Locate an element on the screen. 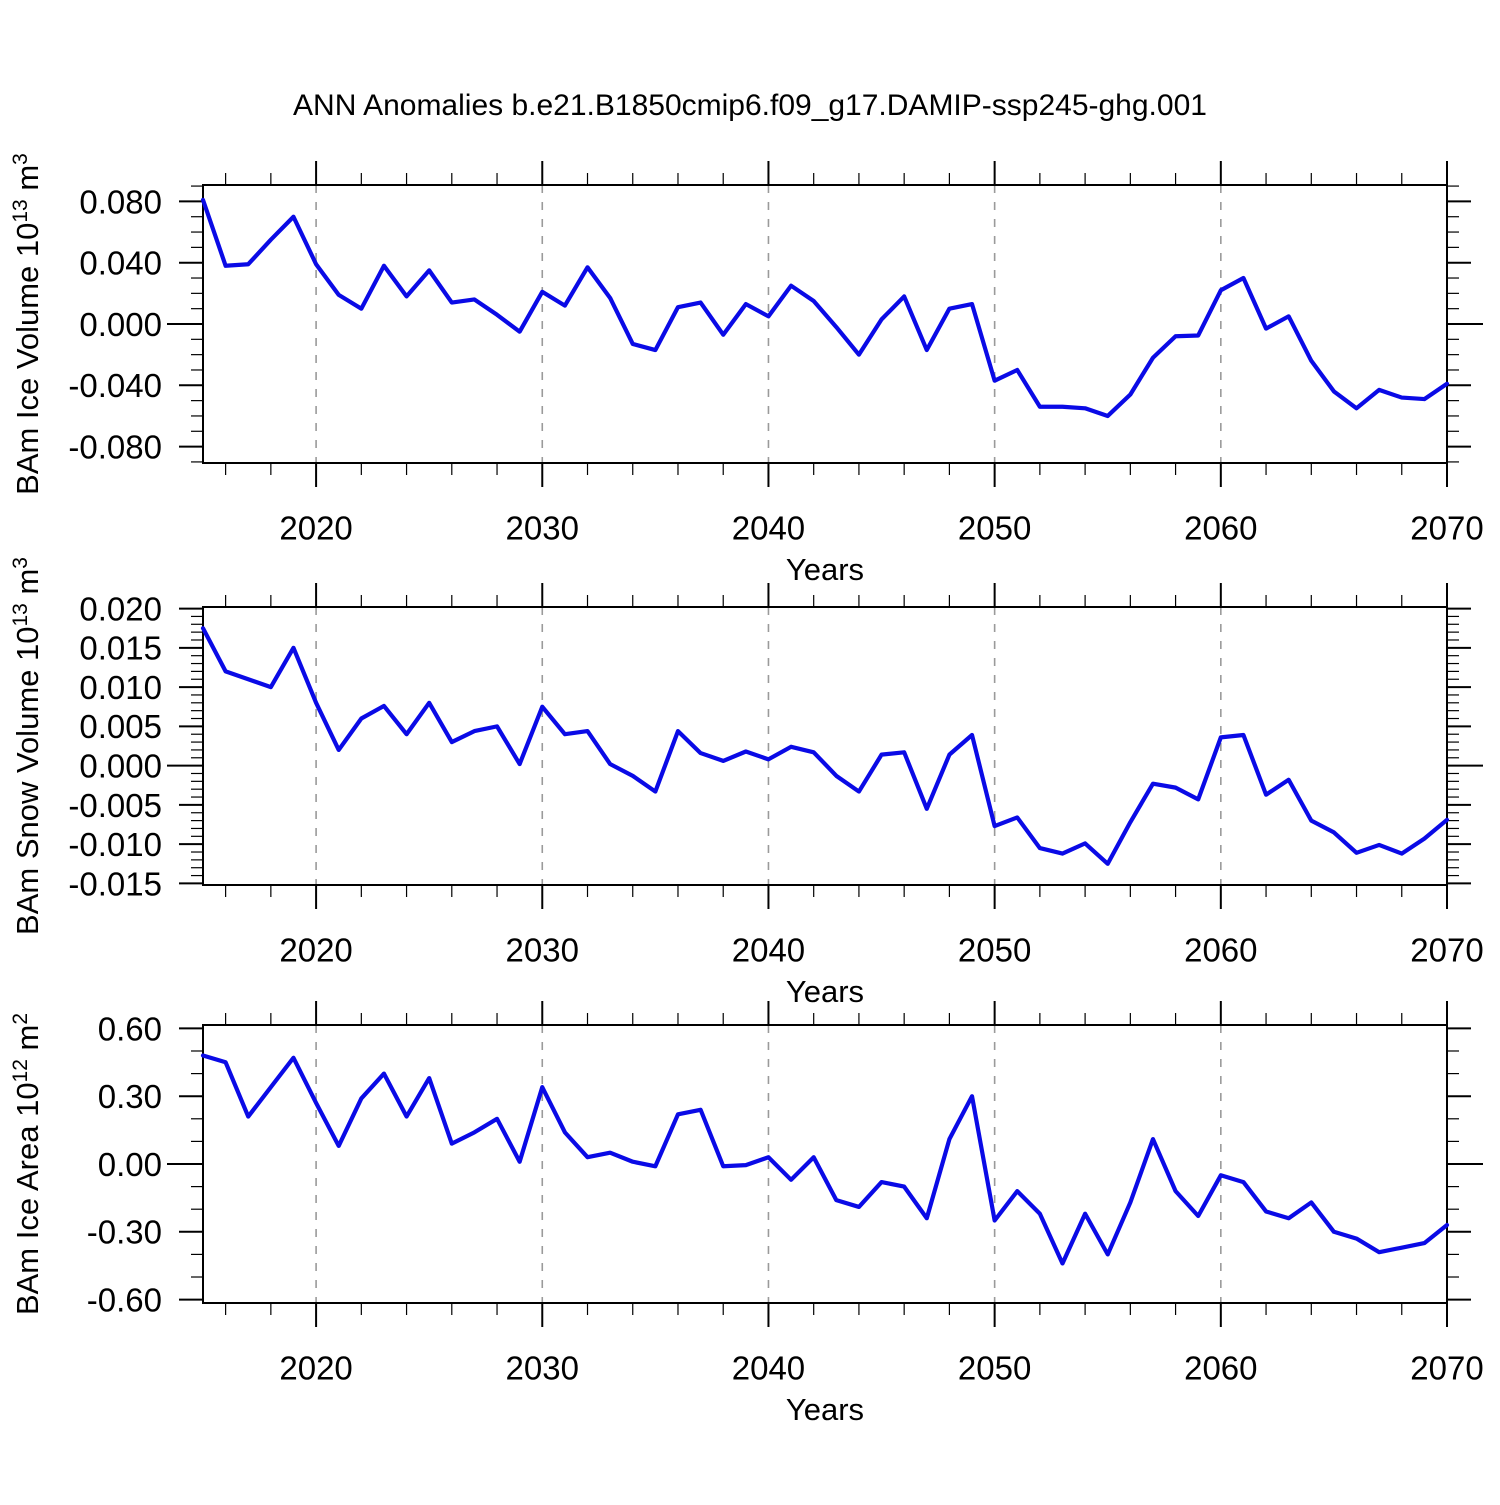 The width and height of the screenshot is (1500, 1505). y-tick-label: 0.080 is located at coordinates (120, 201).